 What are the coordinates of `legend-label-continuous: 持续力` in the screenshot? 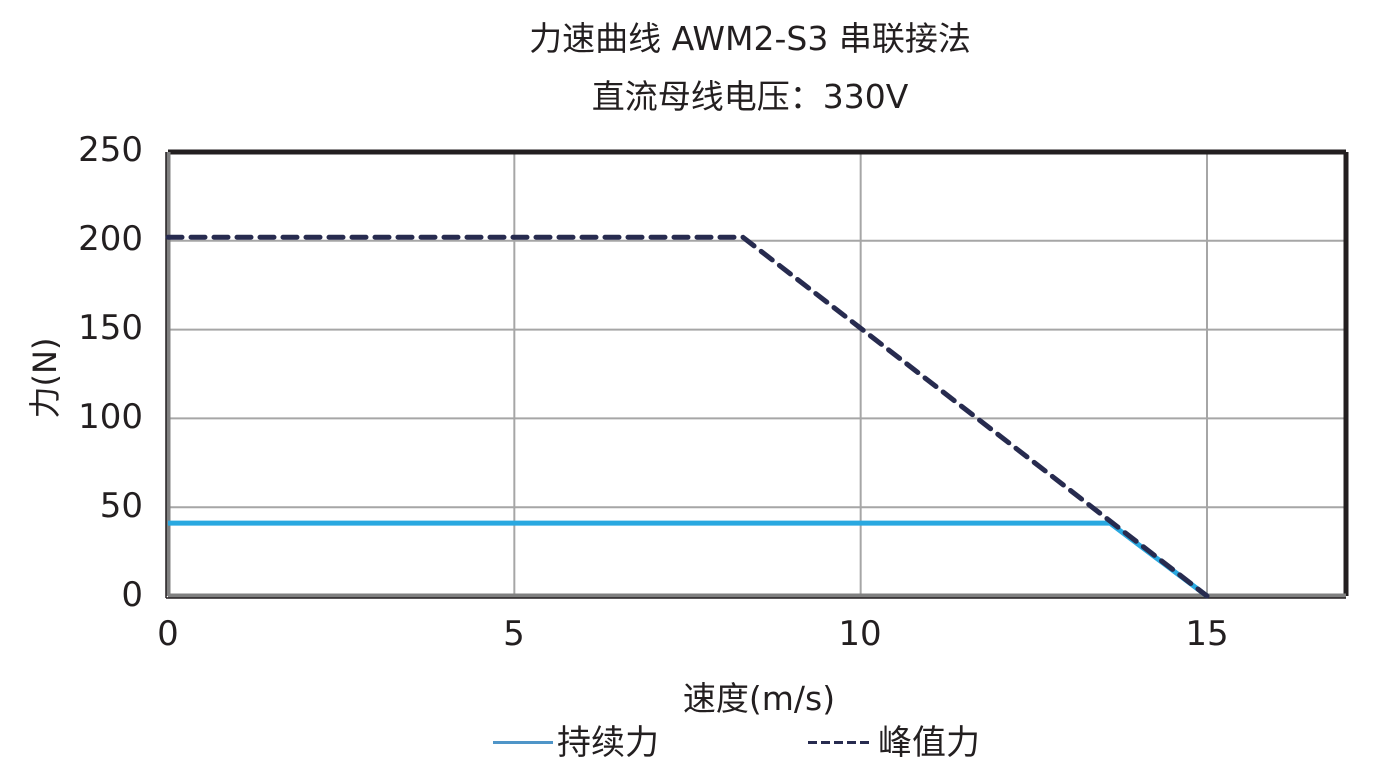 It's located at (608, 743).